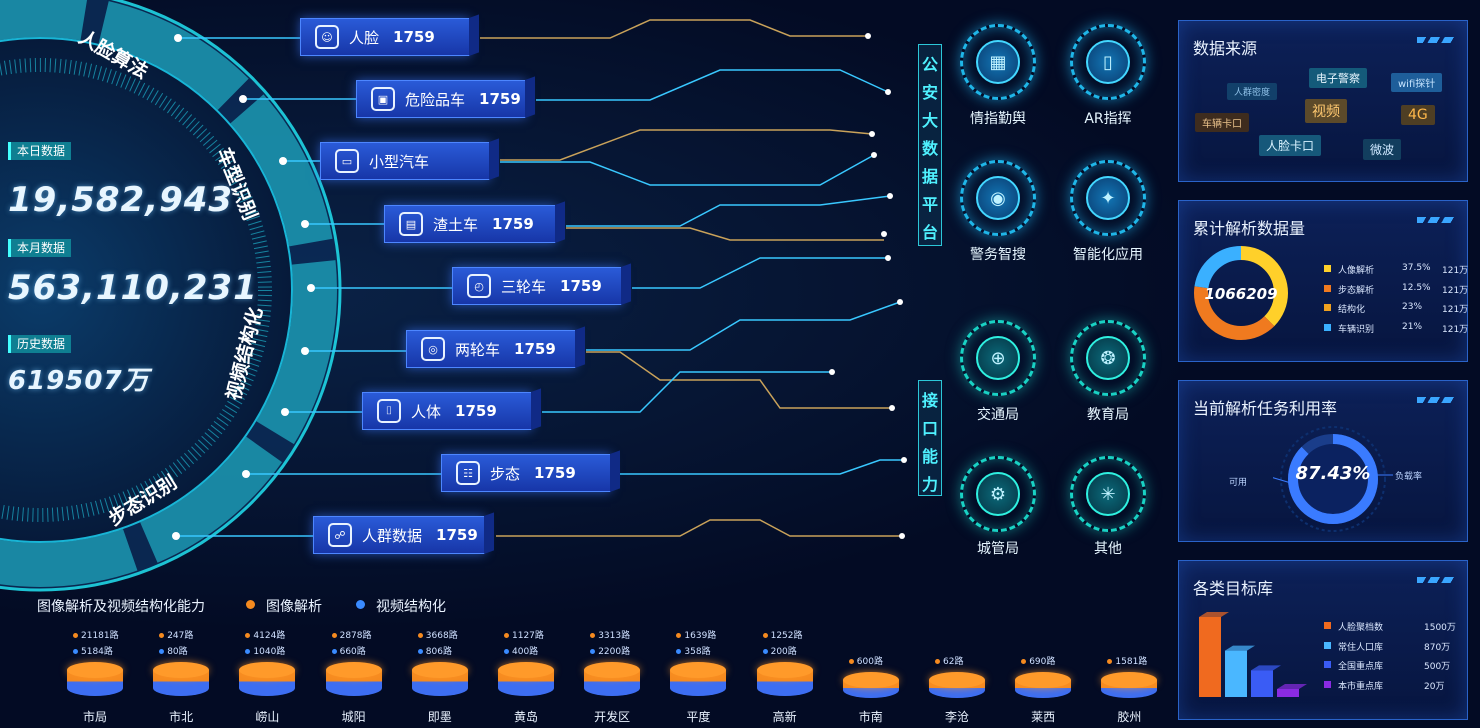  Describe the element at coordinates (340, 535) in the screenshot. I see `crowd-icon: ☍` at that location.